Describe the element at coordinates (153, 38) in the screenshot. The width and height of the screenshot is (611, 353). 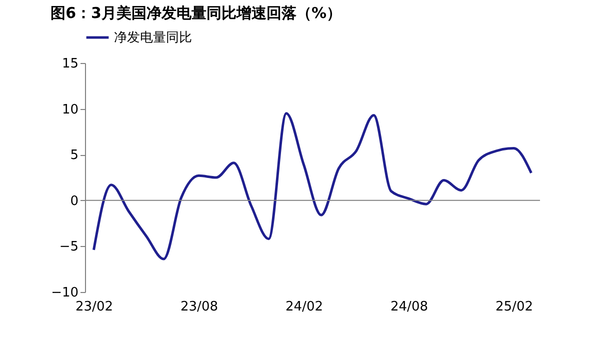
I see `legend-label: 净发电量同比` at that location.